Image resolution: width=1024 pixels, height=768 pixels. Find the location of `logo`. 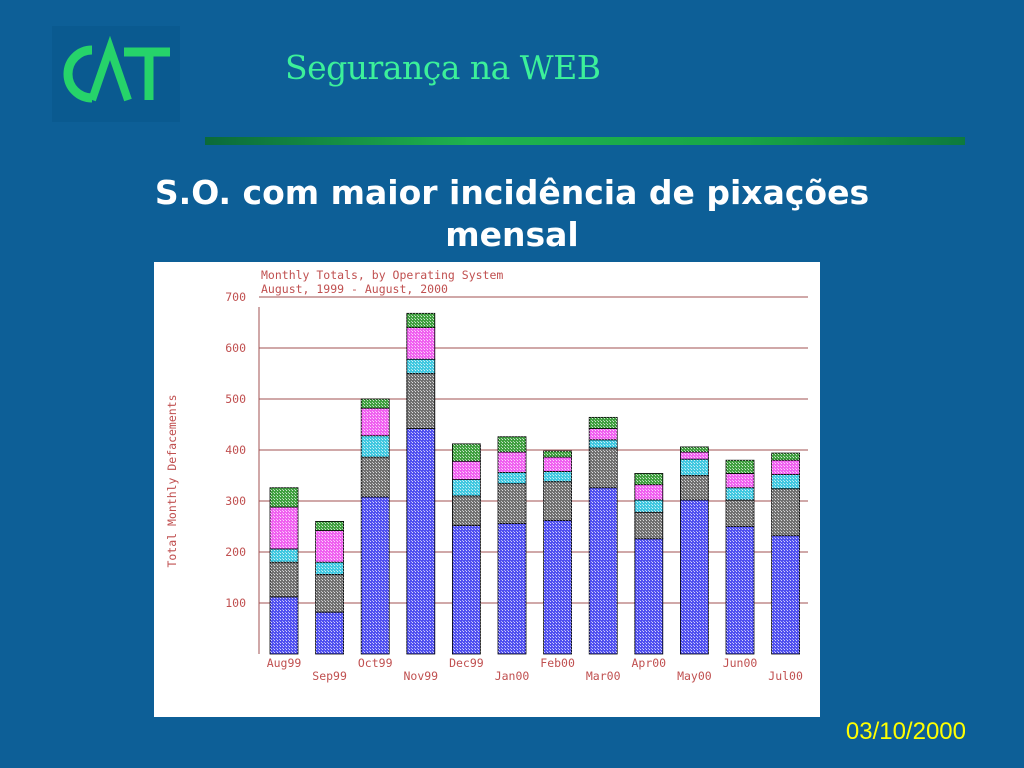

logo is located at coordinates (116, 74).